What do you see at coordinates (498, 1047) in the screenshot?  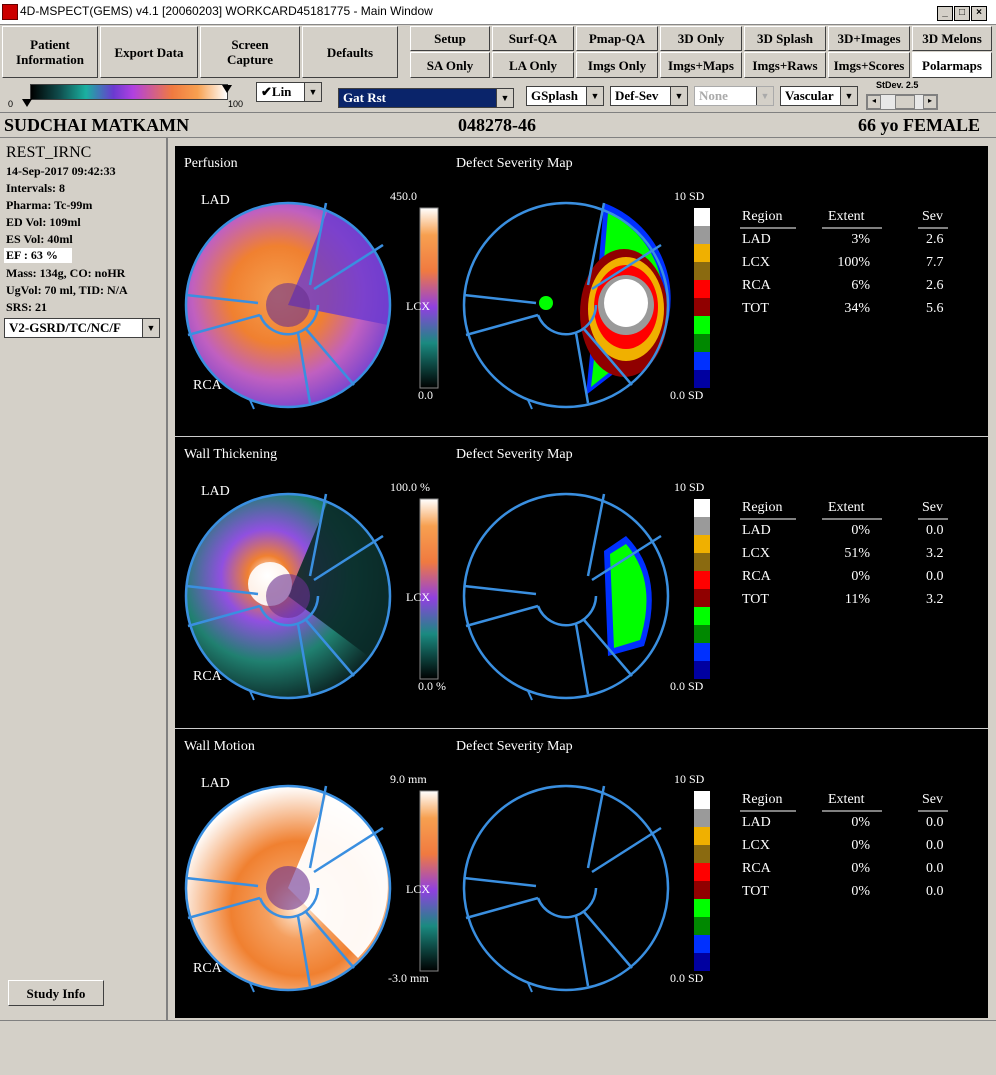 I see `status-area` at bounding box center [498, 1047].